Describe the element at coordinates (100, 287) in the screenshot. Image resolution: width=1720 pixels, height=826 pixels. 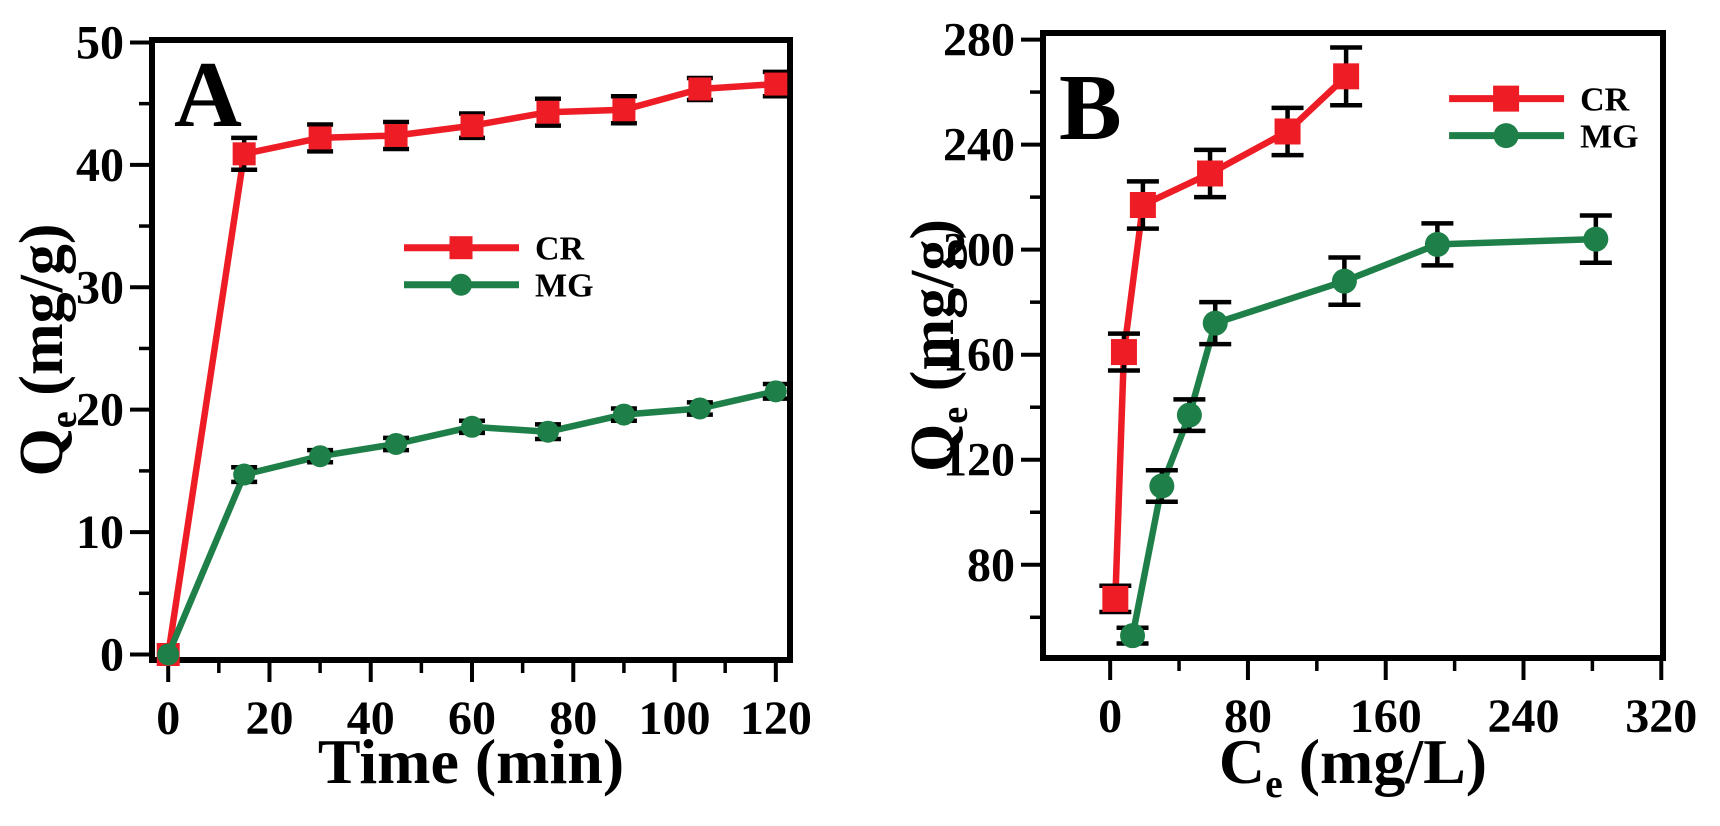
I see `y-tick-label: 30` at that location.